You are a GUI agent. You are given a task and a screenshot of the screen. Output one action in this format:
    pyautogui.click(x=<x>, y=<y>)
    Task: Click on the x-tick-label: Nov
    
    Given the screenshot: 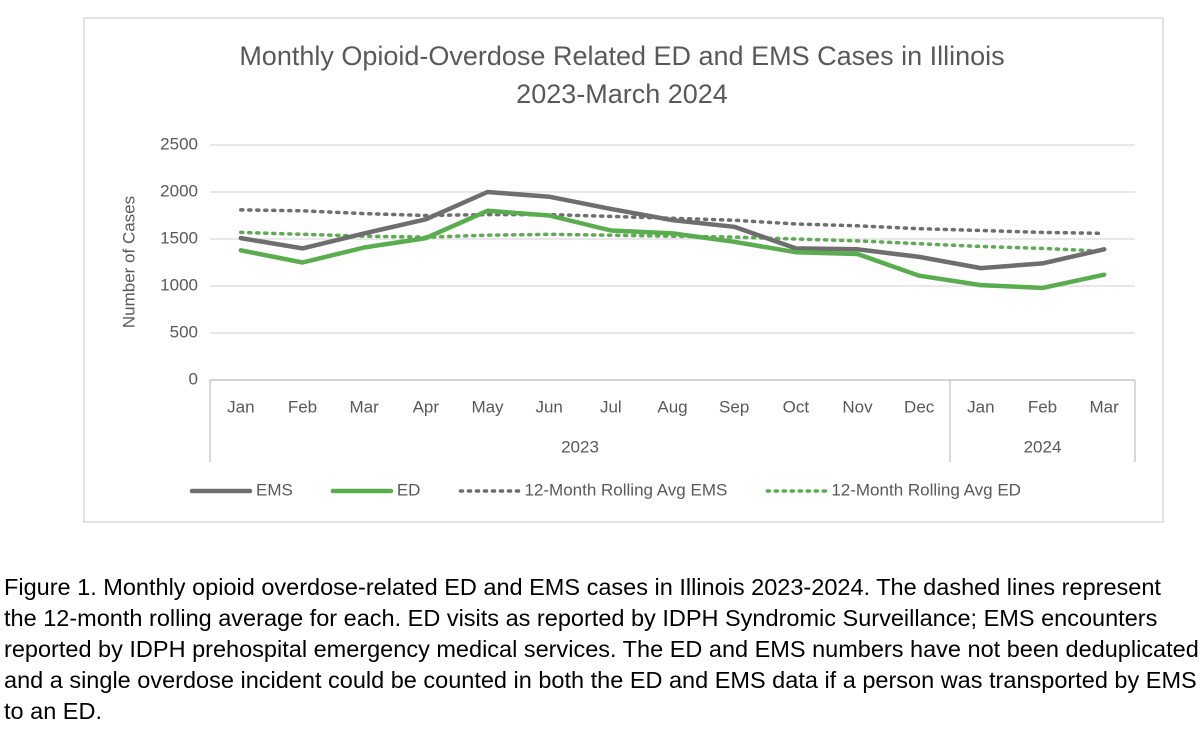 What is the action you would take?
    pyautogui.click(x=857, y=406)
    